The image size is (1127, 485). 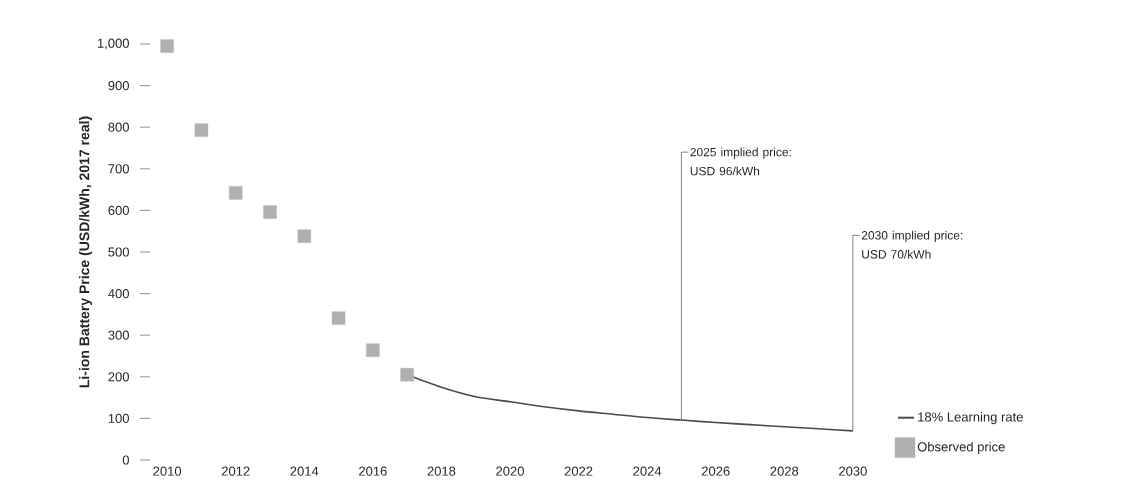 What do you see at coordinates (118, 252) in the screenshot?
I see `y-tick-label: 500` at bounding box center [118, 252].